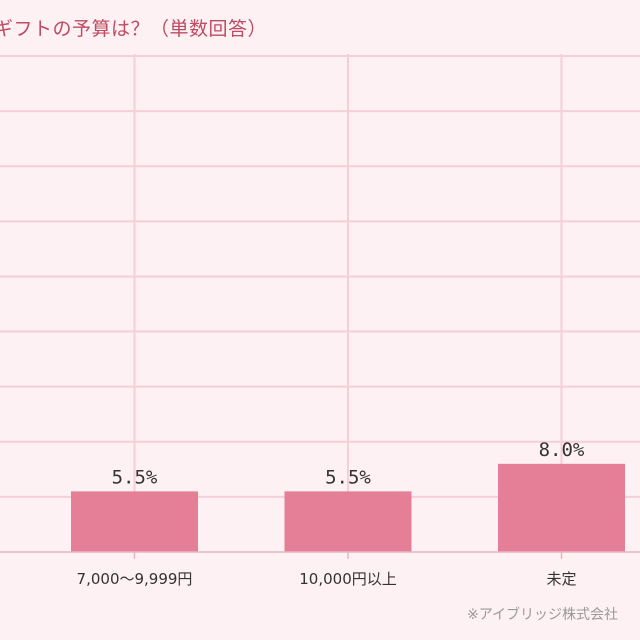 This screenshot has height=640, width=640. What do you see at coordinates (543, 615) in the screenshot?
I see `credit-note: ※アイブリッジ株式会社` at bounding box center [543, 615].